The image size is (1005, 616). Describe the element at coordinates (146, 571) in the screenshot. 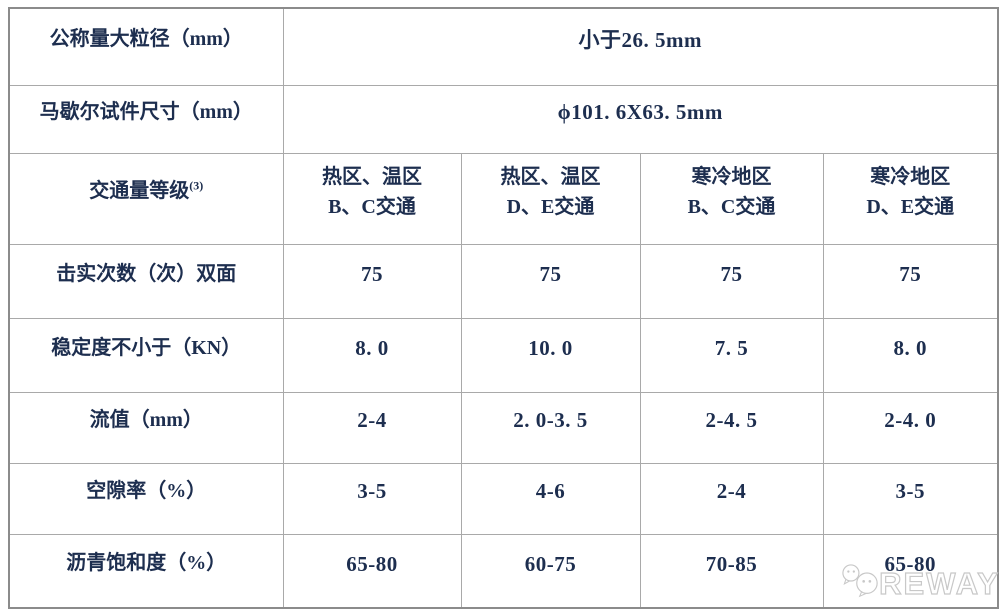

I see `row-label: 沥青饱和度（%）` at that location.